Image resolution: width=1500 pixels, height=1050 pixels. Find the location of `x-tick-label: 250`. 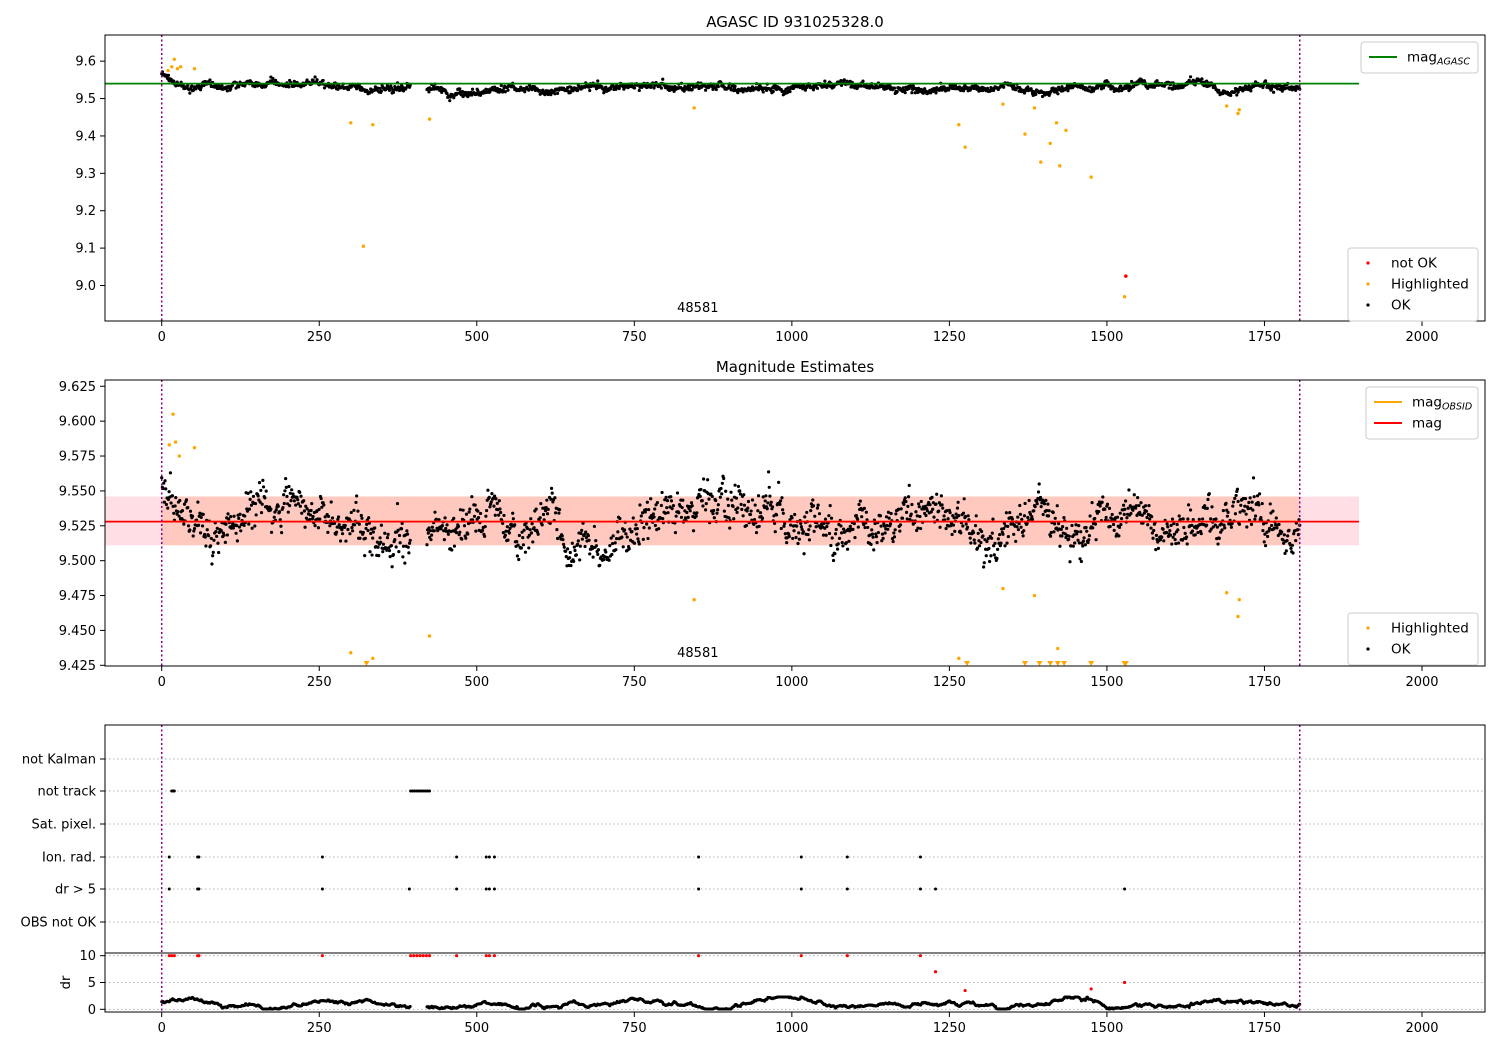

x-tick-label: 250 is located at coordinates (319, 337).